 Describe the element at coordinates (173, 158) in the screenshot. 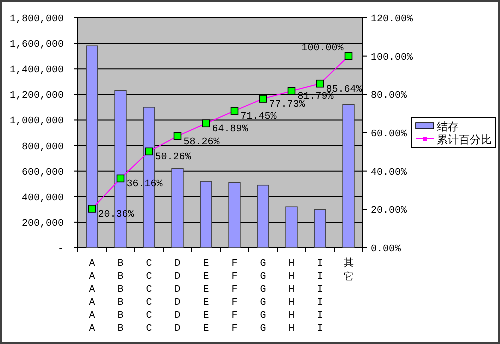

I see `data-label: 50.26%` at that location.